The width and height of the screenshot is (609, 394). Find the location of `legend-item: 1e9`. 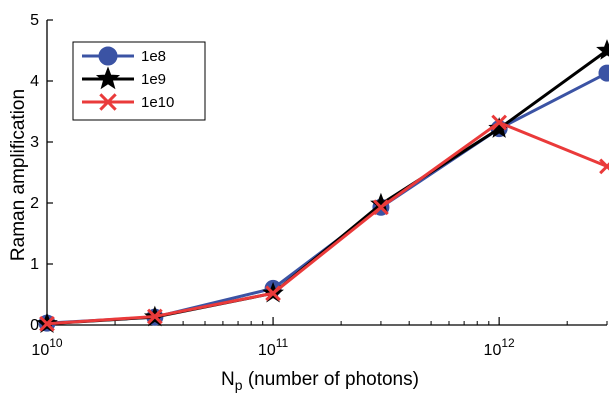

legend-item: 1e9 is located at coordinates (124, 78).